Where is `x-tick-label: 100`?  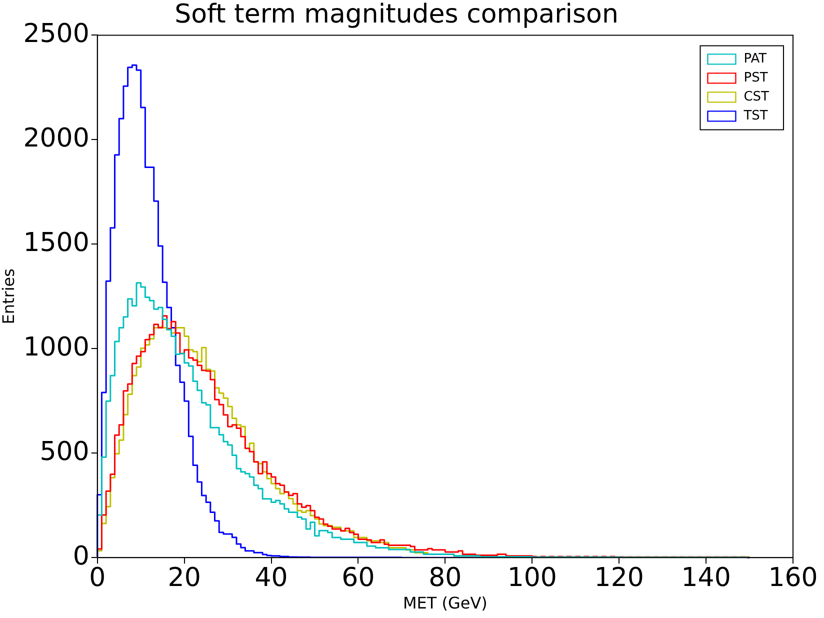 x-tick-label: 100 is located at coordinates (532, 577).